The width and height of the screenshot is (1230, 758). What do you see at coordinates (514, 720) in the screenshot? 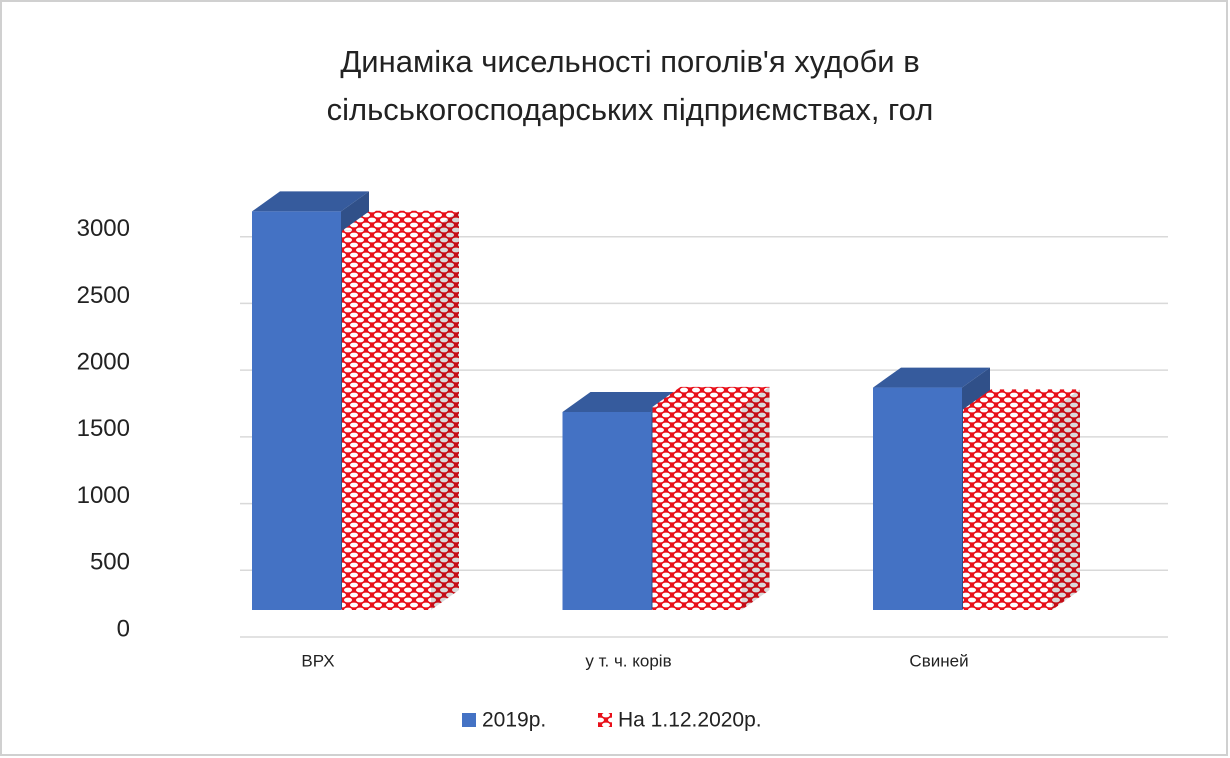
I see `legend-label: 2019р.` at bounding box center [514, 720].